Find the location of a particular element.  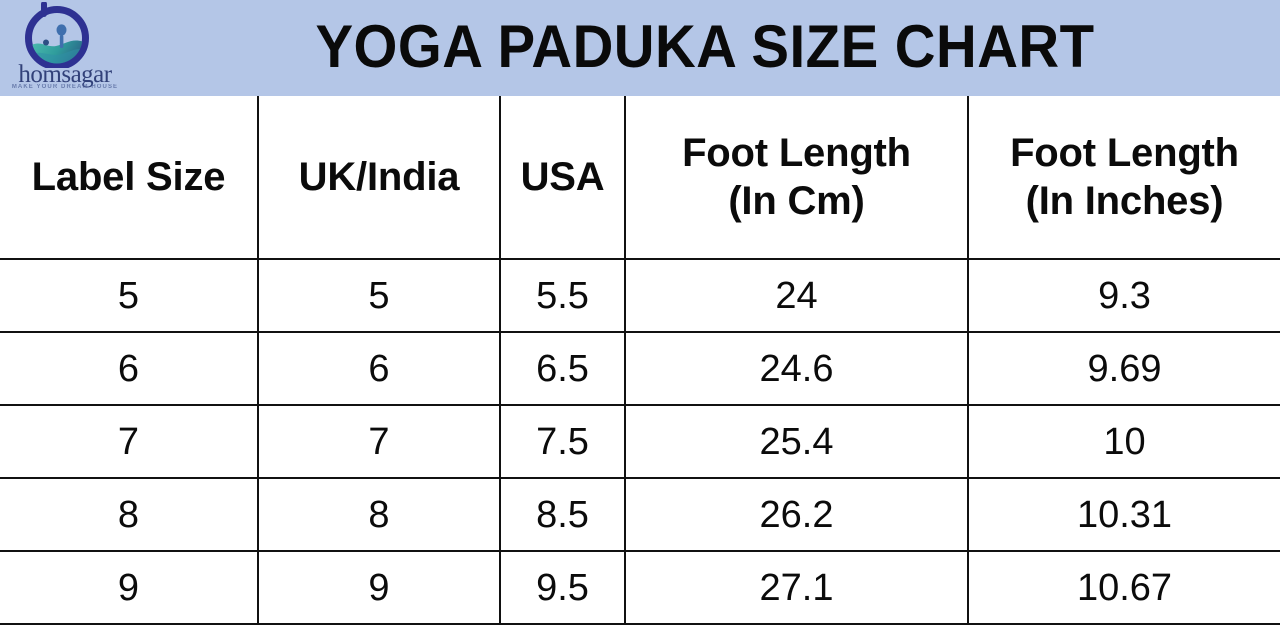

column-header-foot-length-inches: Foot Length (In Inches) is located at coordinates (1123, 178).